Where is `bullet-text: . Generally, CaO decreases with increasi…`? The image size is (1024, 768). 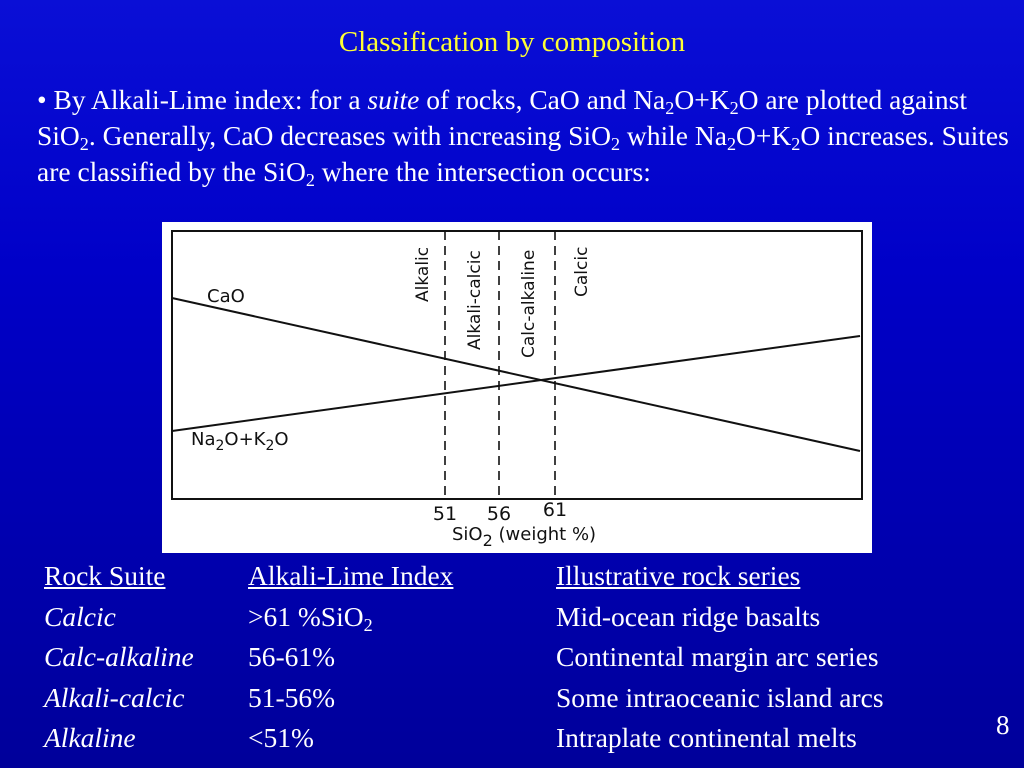 bullet-text: . Generally, CaO decreases with increasi… is located at coordinates (349, 135).